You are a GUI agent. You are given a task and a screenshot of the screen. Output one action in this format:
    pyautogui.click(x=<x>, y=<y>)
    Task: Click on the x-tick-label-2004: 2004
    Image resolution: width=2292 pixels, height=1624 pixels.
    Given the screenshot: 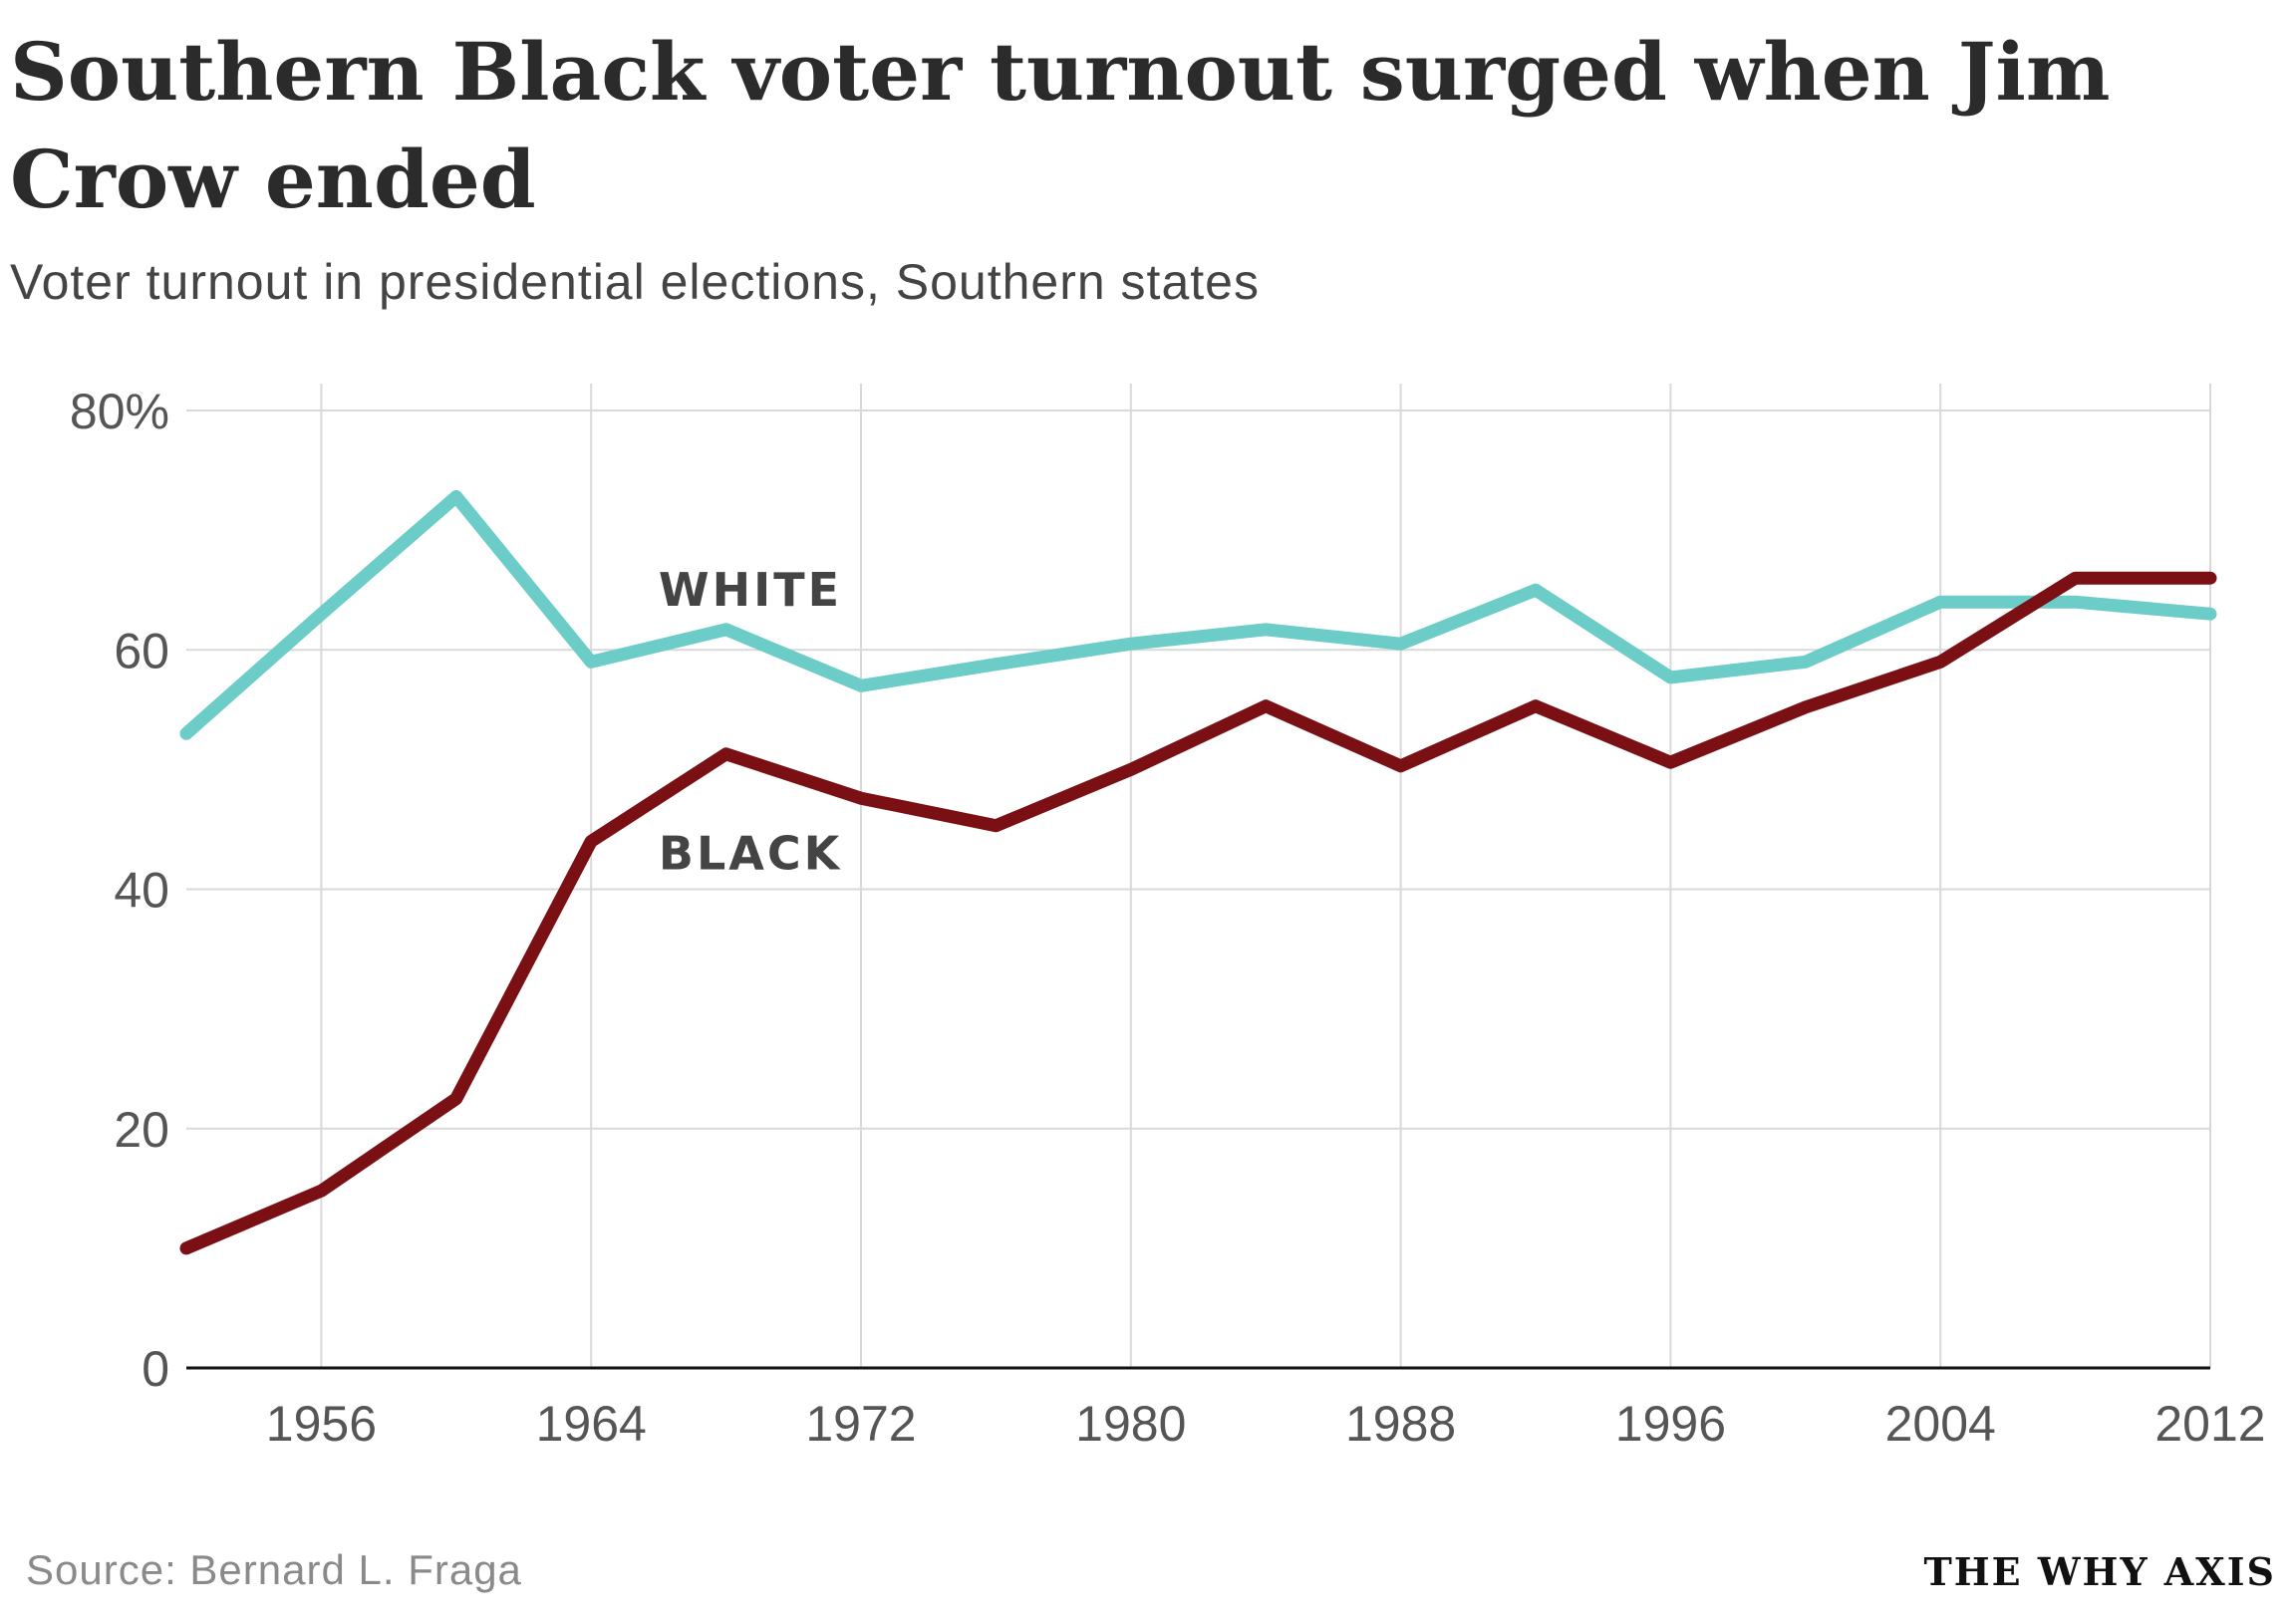 What is the action you would take?
    pyautogui.click(x=1940, y=1424)
    